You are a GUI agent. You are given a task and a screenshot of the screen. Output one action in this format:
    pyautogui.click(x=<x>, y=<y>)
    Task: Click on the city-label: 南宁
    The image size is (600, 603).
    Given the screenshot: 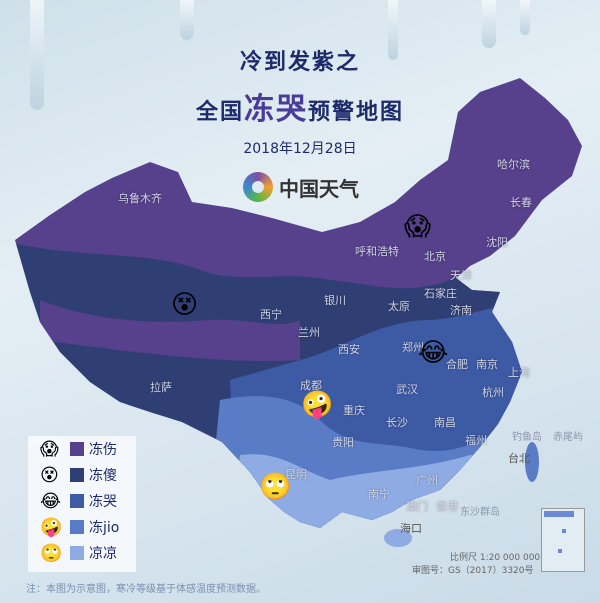 What is the action you would take?
    pyautogui.click(x=379, y=494)
    